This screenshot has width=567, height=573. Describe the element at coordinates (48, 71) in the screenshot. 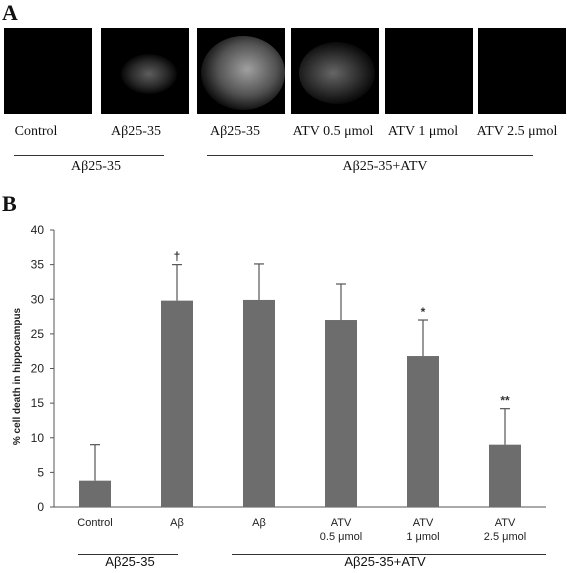

I see `micrograph-control` at that location.